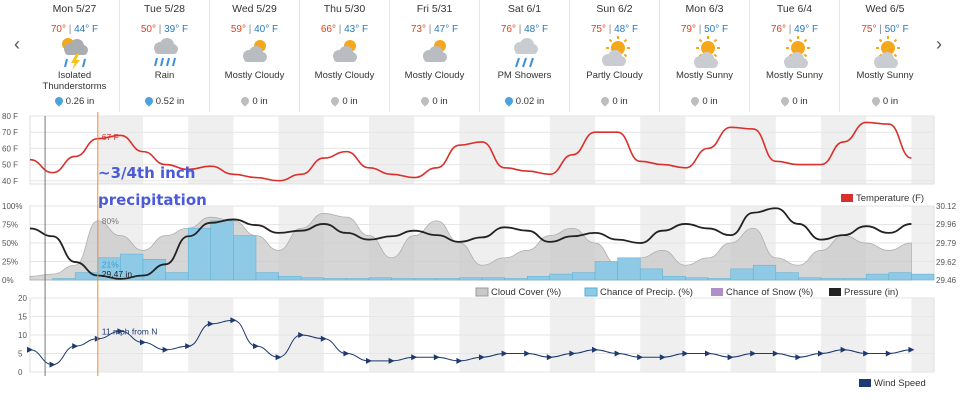 The height and width of the screenshot is (407, 960). What do you see at coordinates (946, 206) in the screenshot?
I see `pressure-tick-label: 30.12` at bounding box center [946, 206].